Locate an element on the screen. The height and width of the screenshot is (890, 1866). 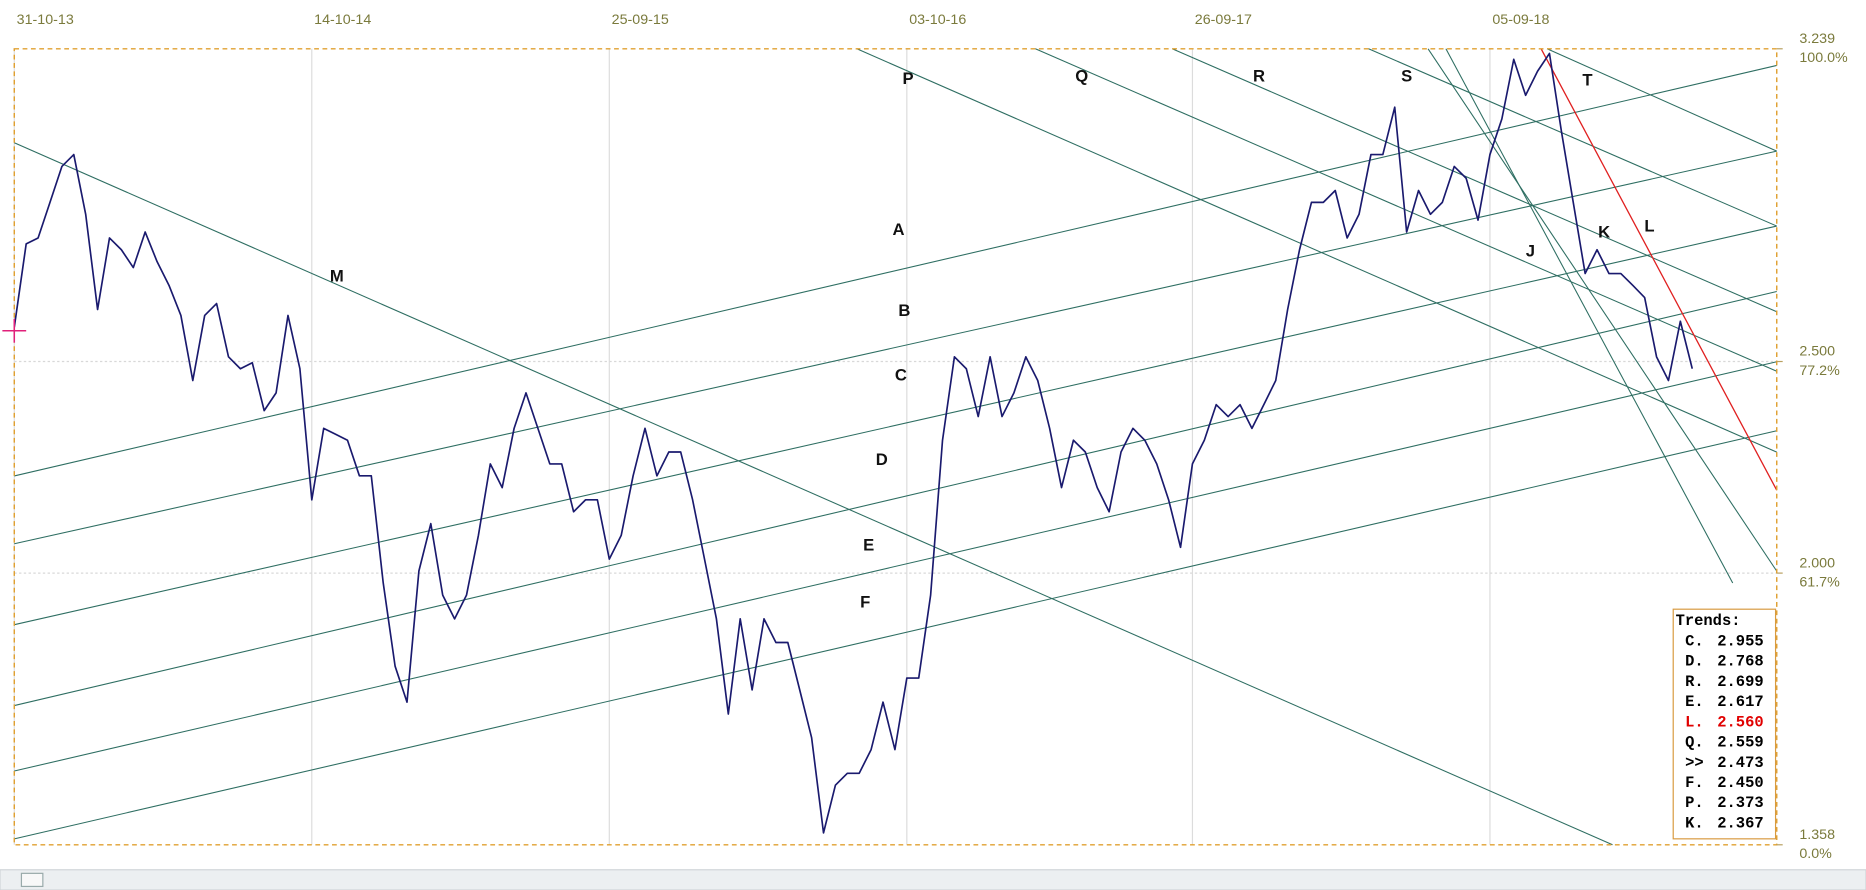
y-tick-label: 3.239 is located at coordinates (1817, 39).